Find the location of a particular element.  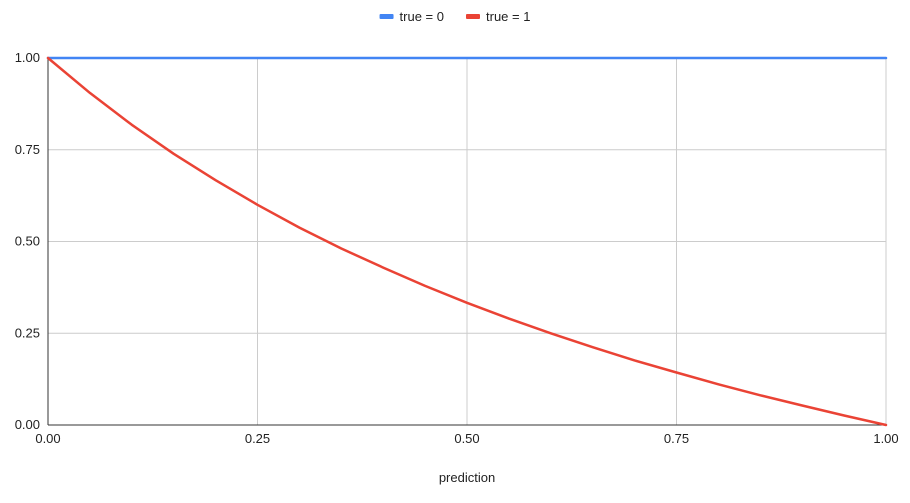

x-axis-title: prediction is located at coordinates (467, 477).